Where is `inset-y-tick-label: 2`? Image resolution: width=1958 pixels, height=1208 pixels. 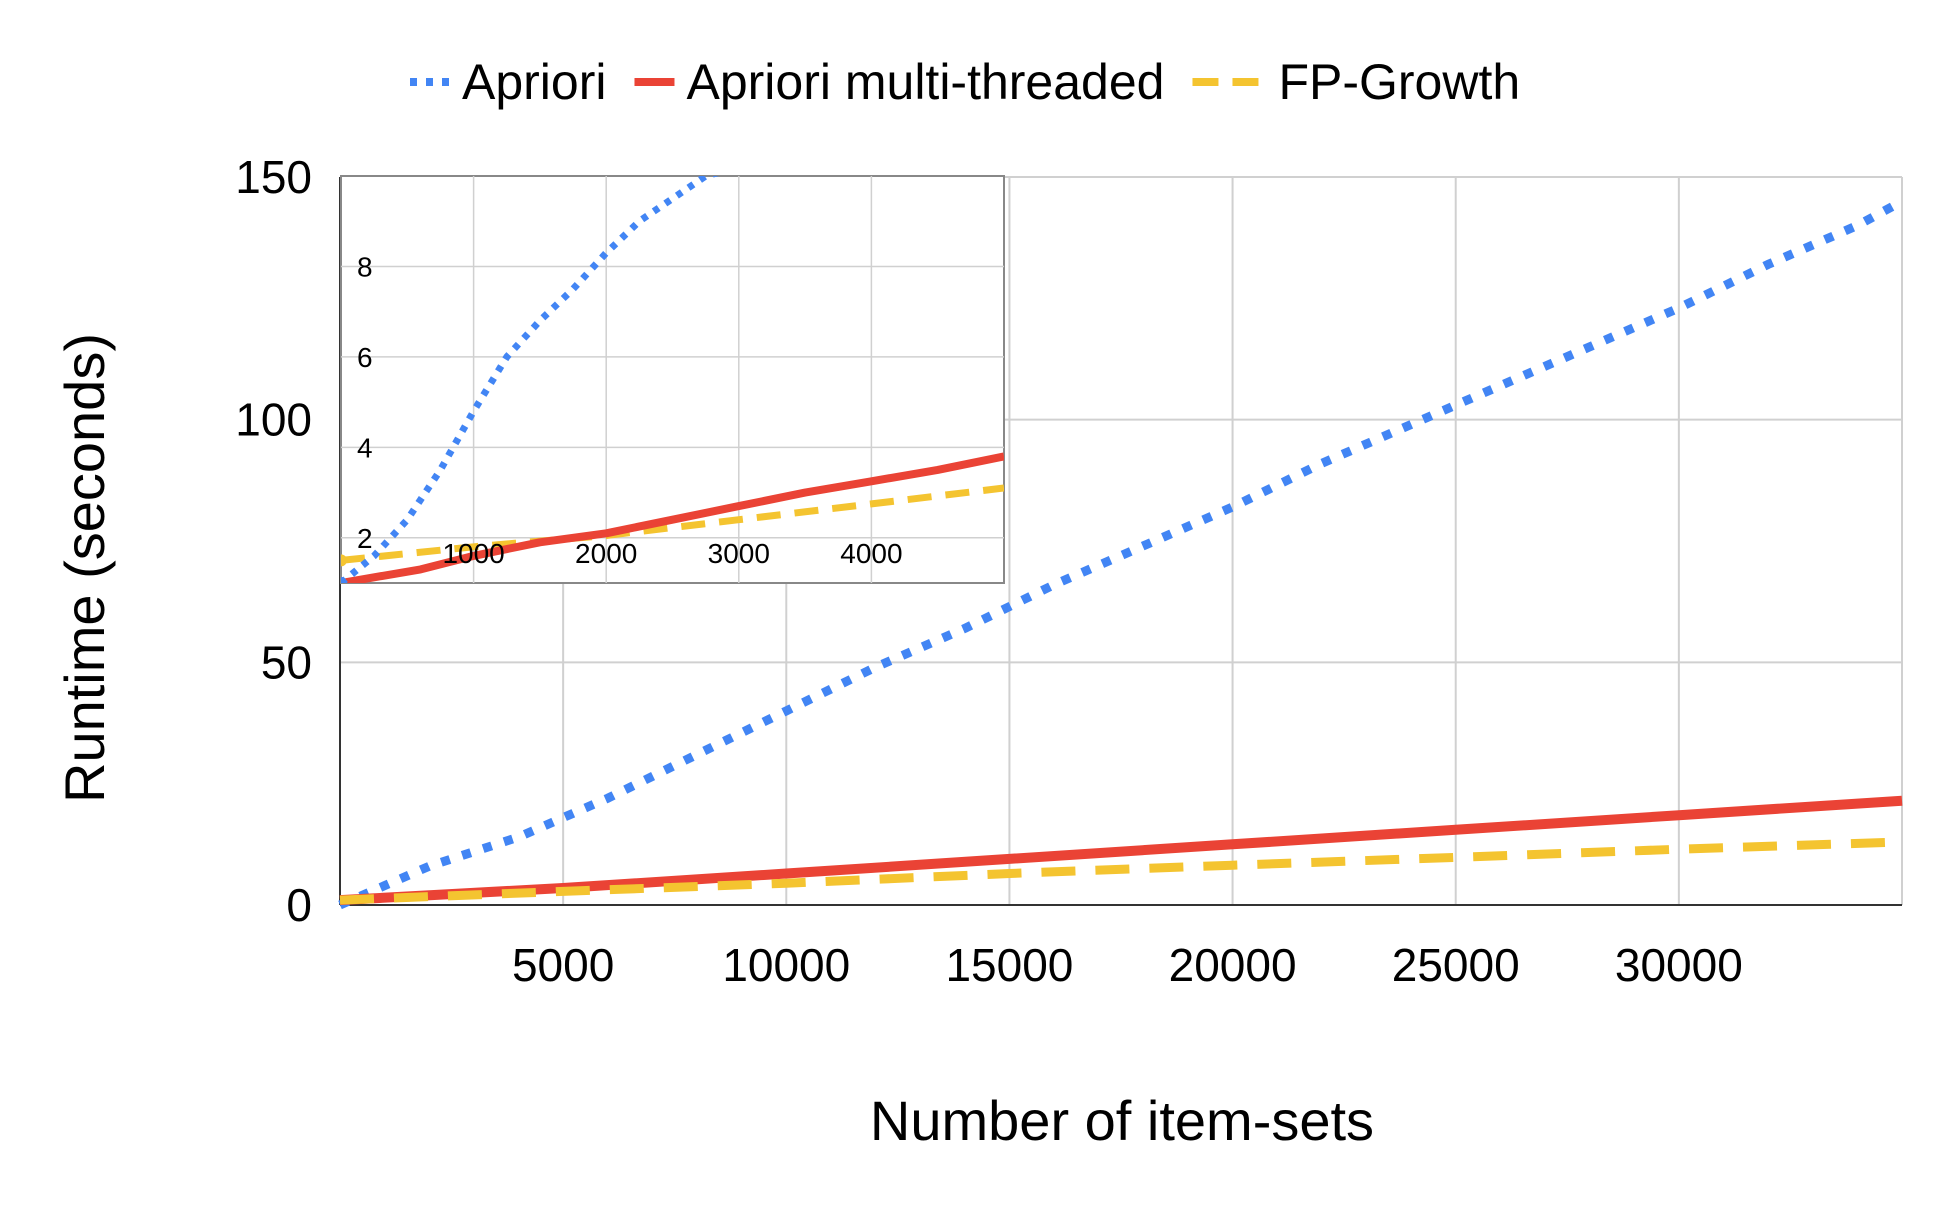
inset-y-tick-label: 2 is located at coordinates (365, 538).